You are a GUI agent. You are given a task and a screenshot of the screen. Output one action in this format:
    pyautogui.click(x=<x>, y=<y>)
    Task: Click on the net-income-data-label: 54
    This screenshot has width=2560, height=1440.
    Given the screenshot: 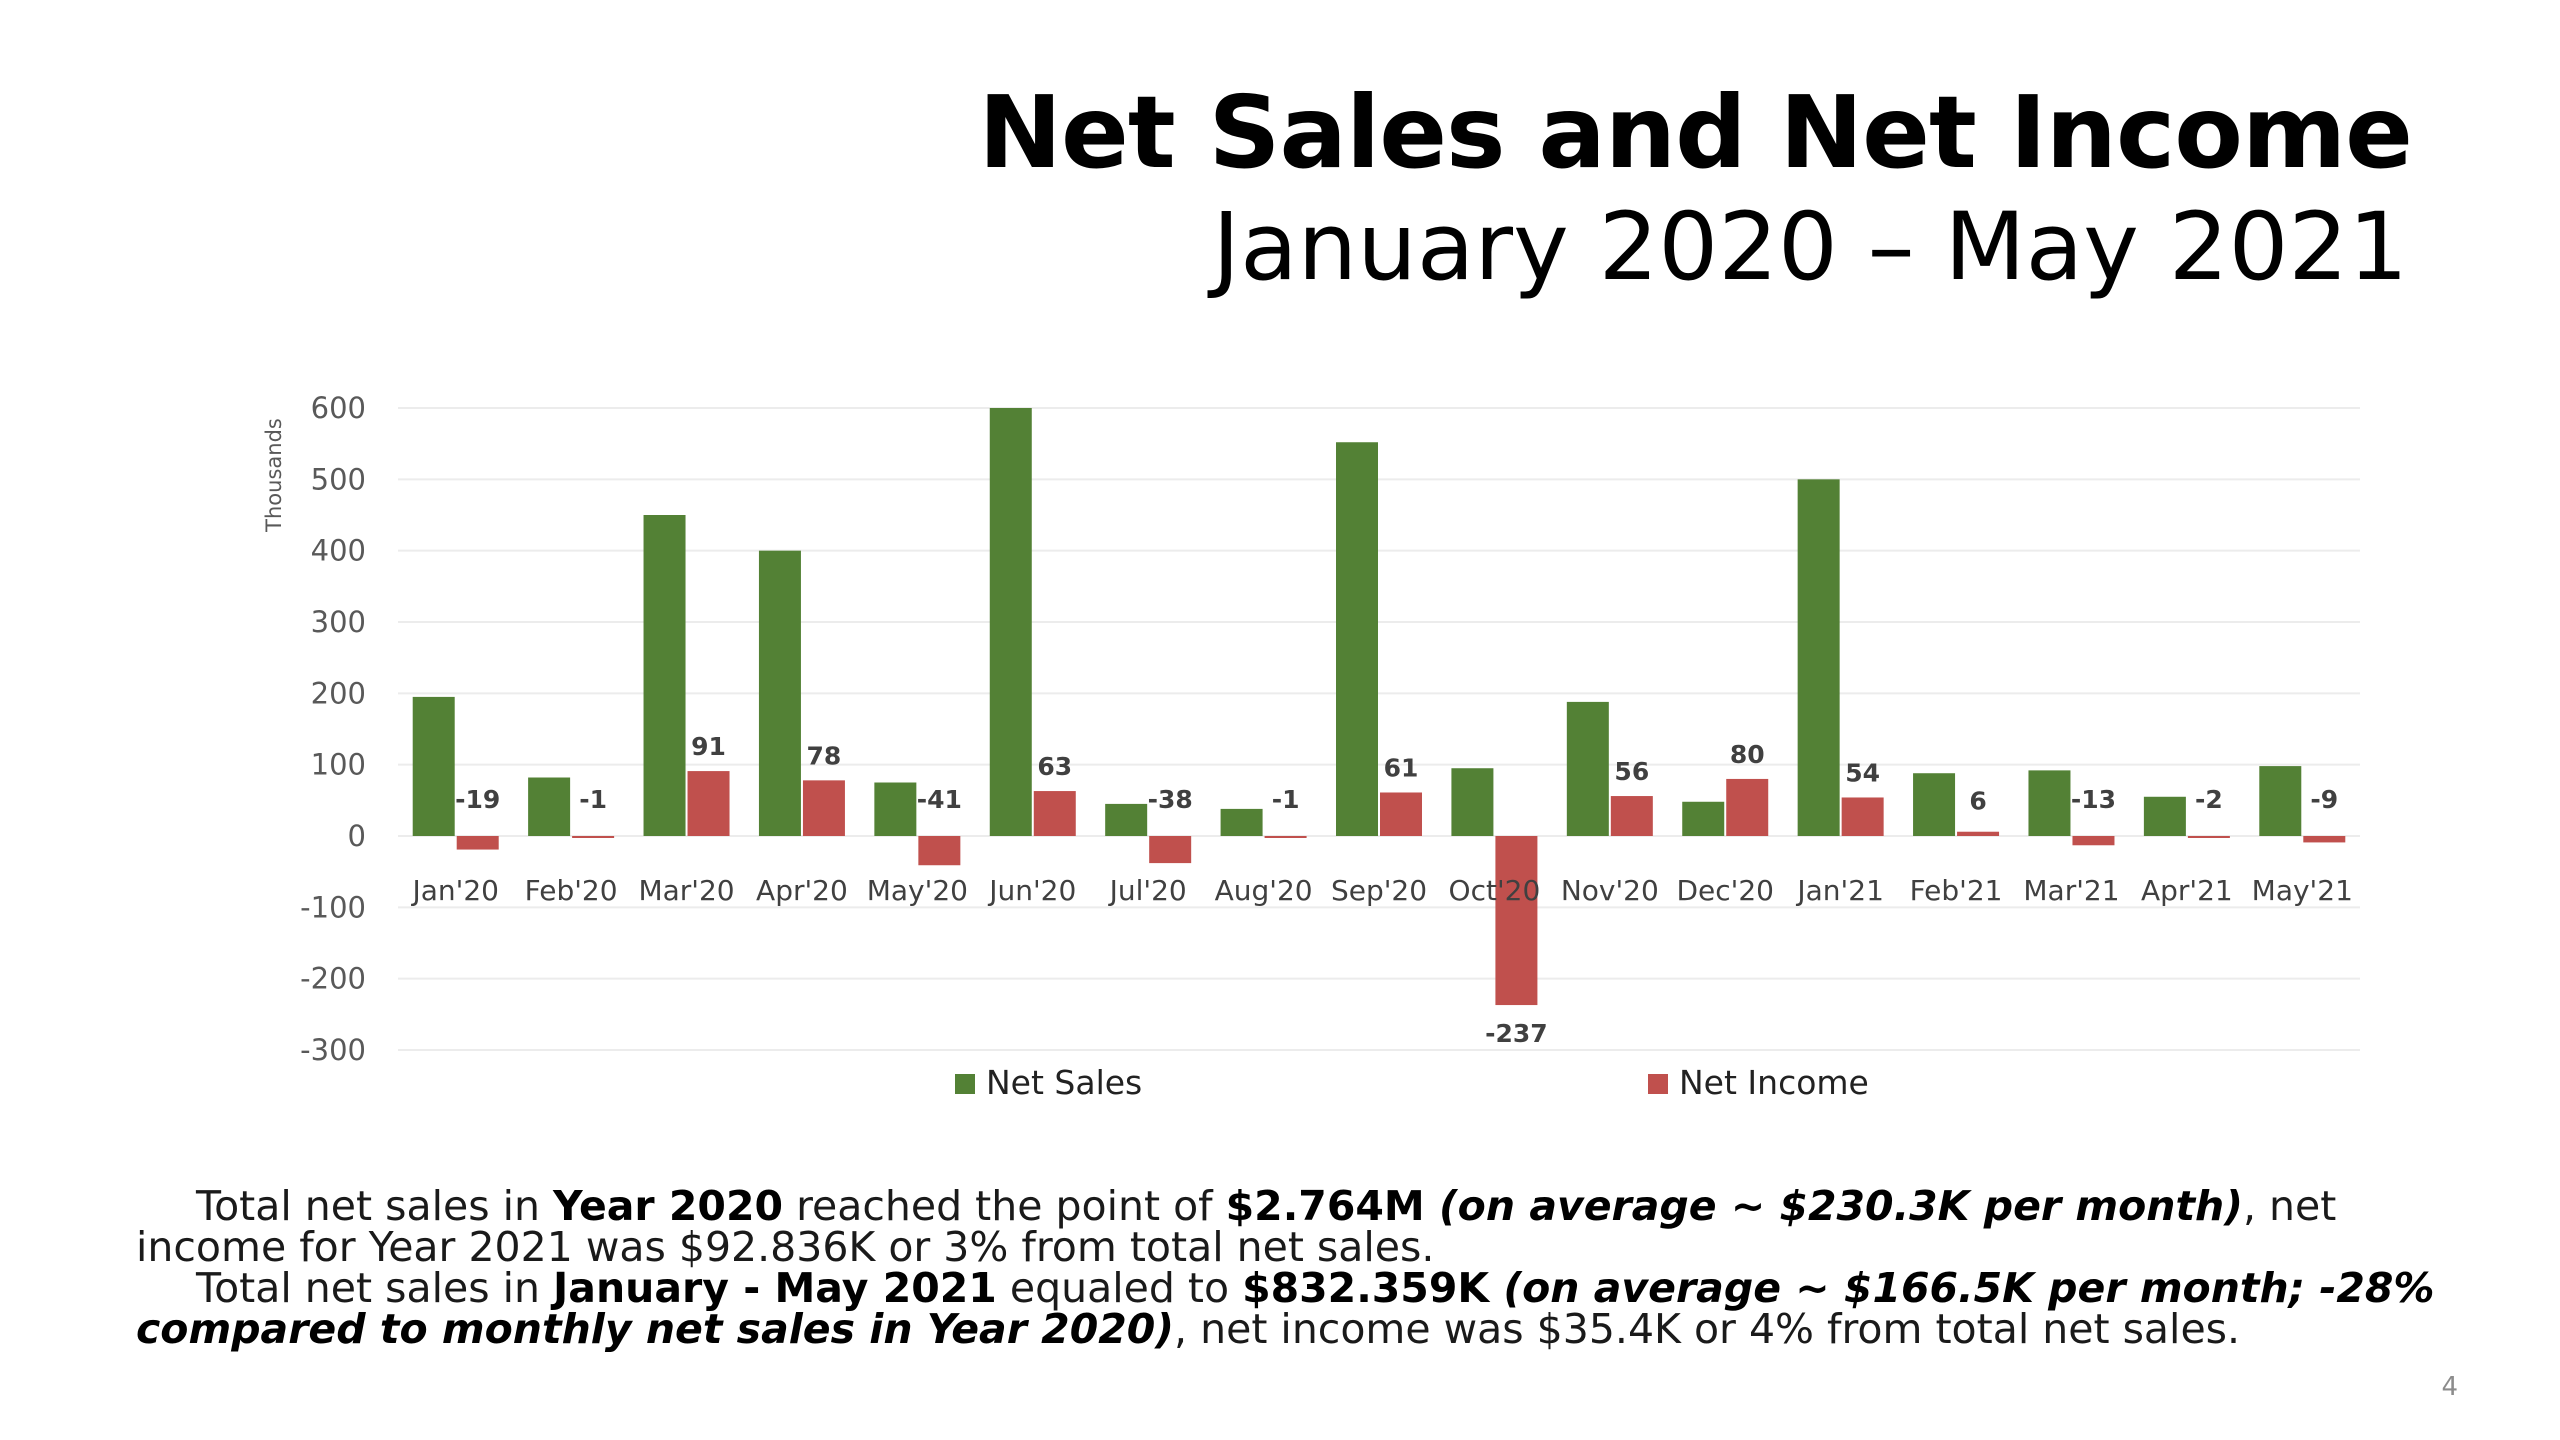 What is the action you would take?
    pyautogui.click(x=1862, y=772)
    